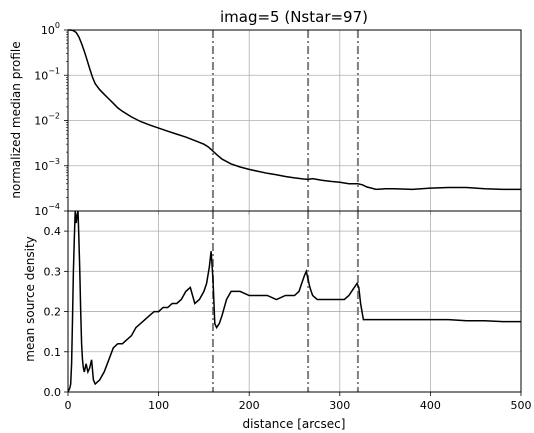 Image resolution: width=534 pixels, height=433 pixels. What do you see at coordinates (54, 206) in the screenshot?
I see `top-ytick-exponent-0: −4` at bounding box center [54, 206].